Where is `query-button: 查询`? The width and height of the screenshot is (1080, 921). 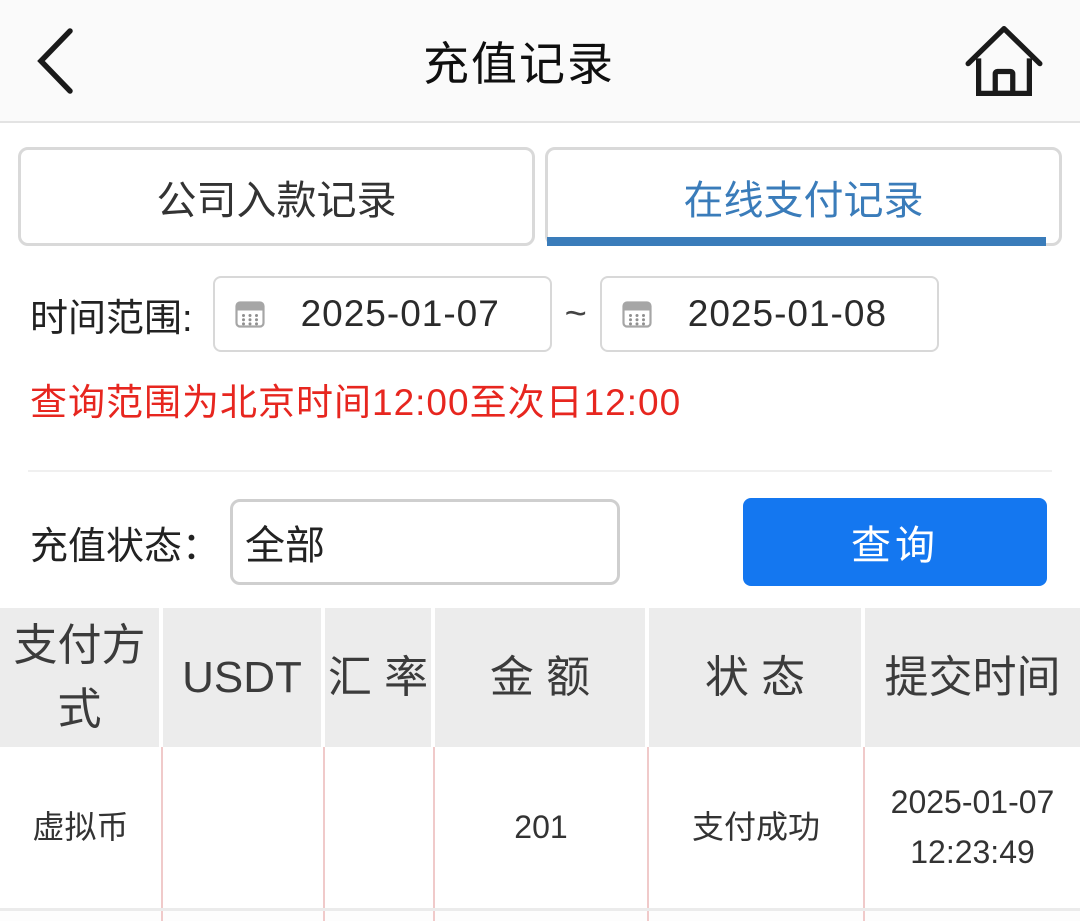 query-button: 查询 is located at coordinates (895, 542).